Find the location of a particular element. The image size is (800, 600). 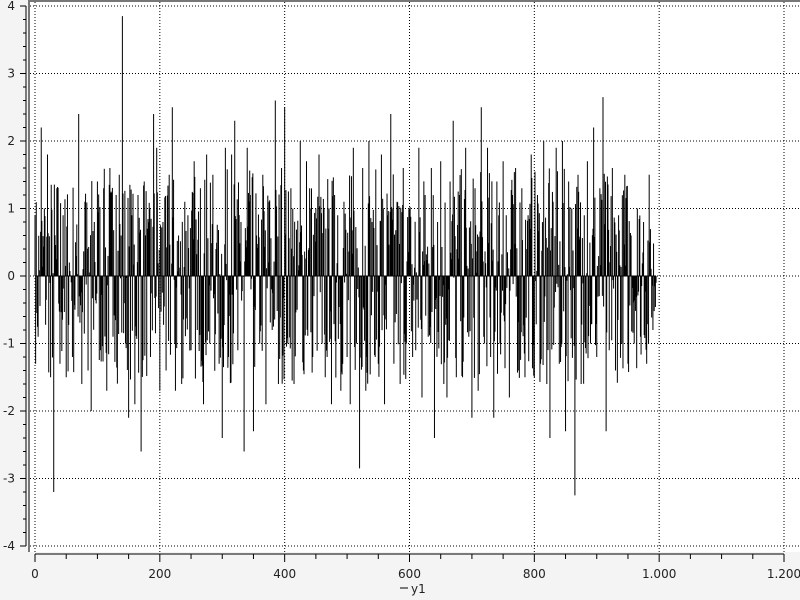

x-tick-label: 1.000 is located at coordinates (659, 574).